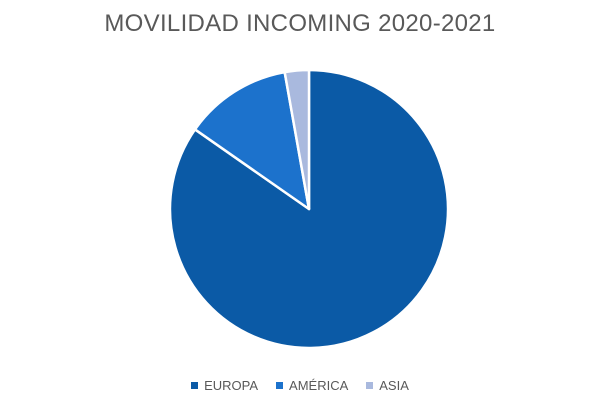 The image size is (600, 415). Describe the element at coordinates (280, 385) in the screenshot. I see `legend-swatch-america` at that location.